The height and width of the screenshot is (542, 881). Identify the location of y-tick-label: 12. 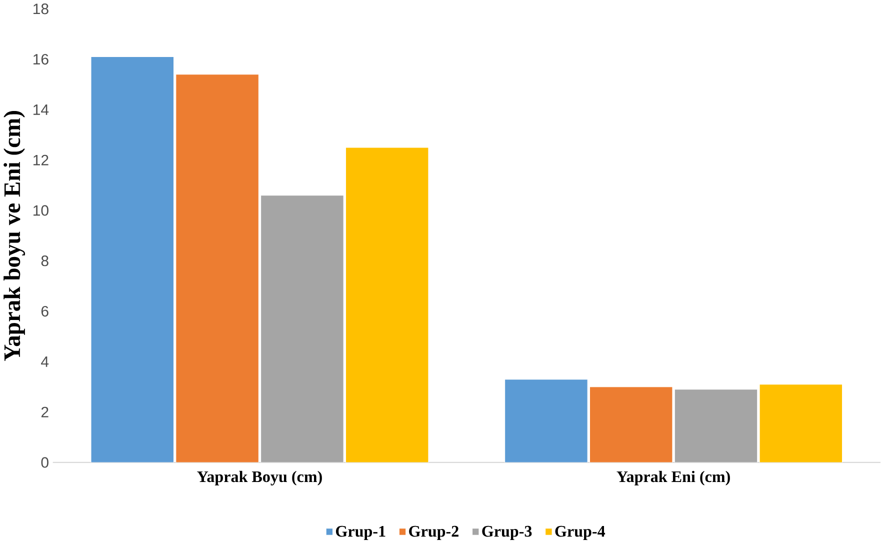
(41, 160).